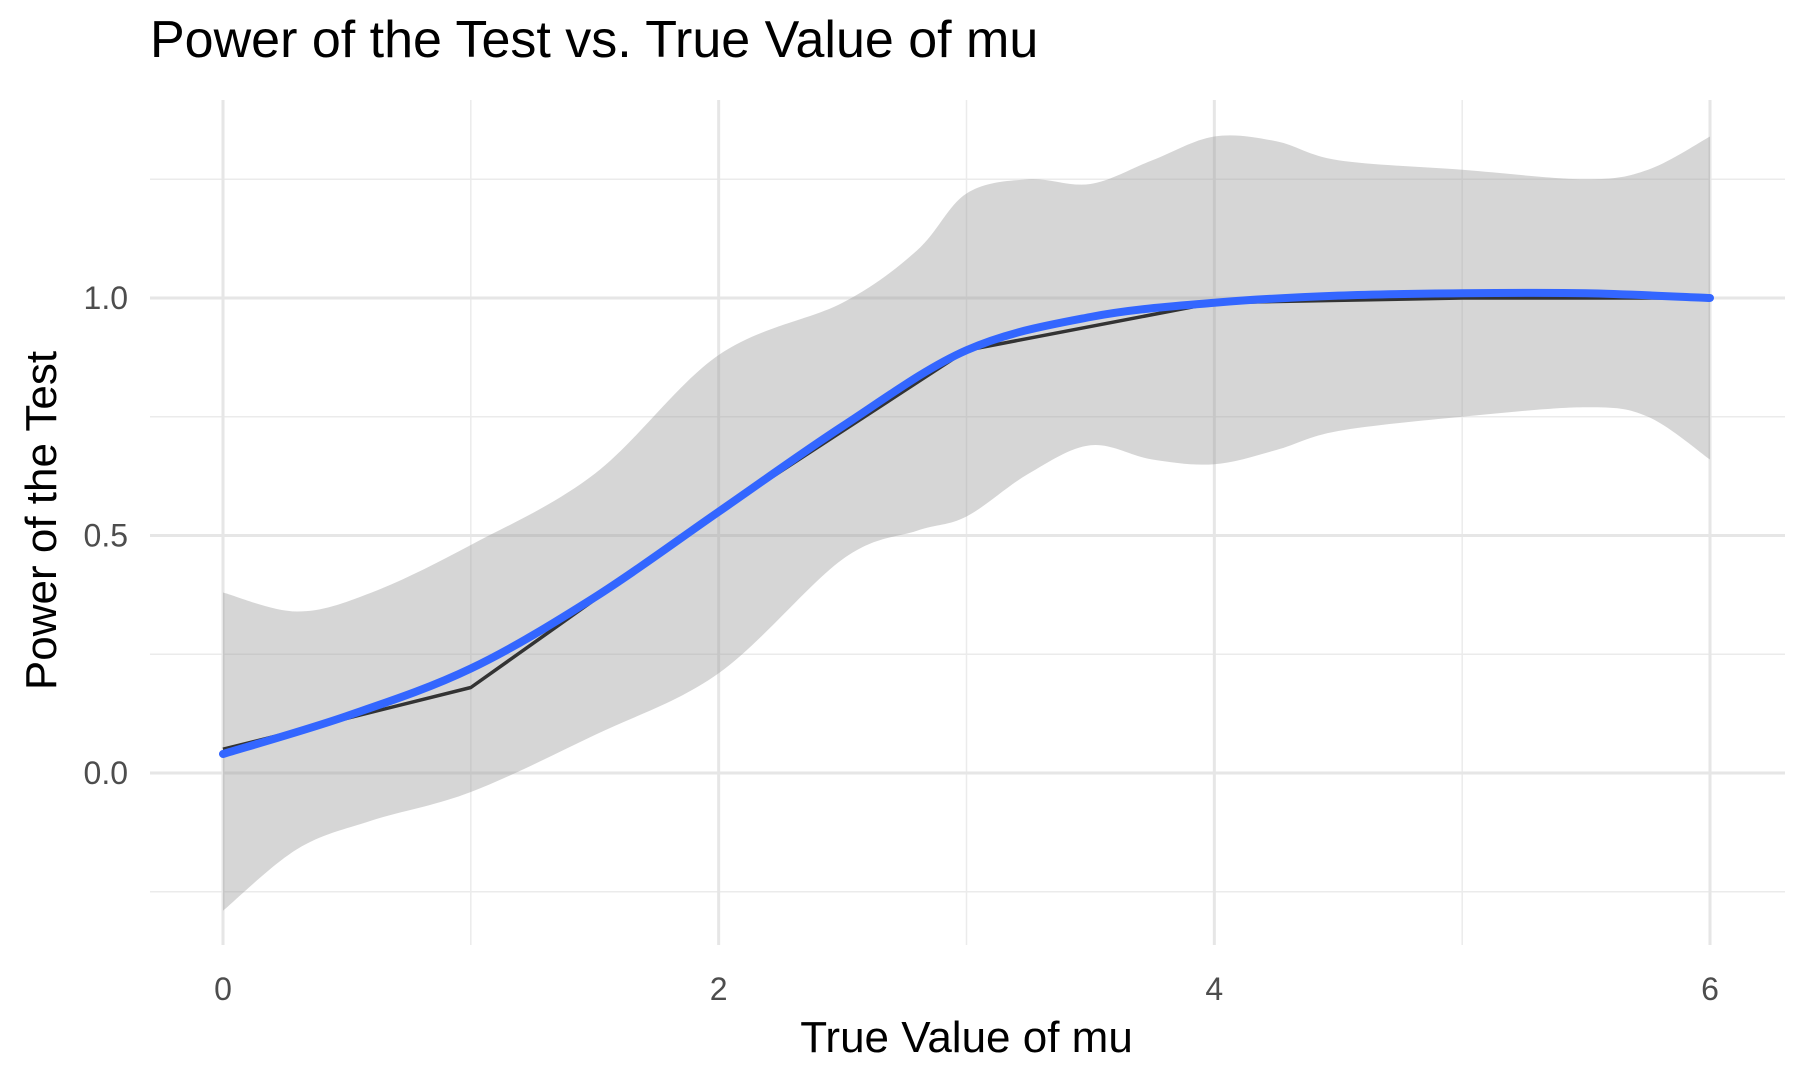  Describe the element at coordinates (966, 1037) in the screenshot. I see `x-axis-title: True Value of mu` at that location.